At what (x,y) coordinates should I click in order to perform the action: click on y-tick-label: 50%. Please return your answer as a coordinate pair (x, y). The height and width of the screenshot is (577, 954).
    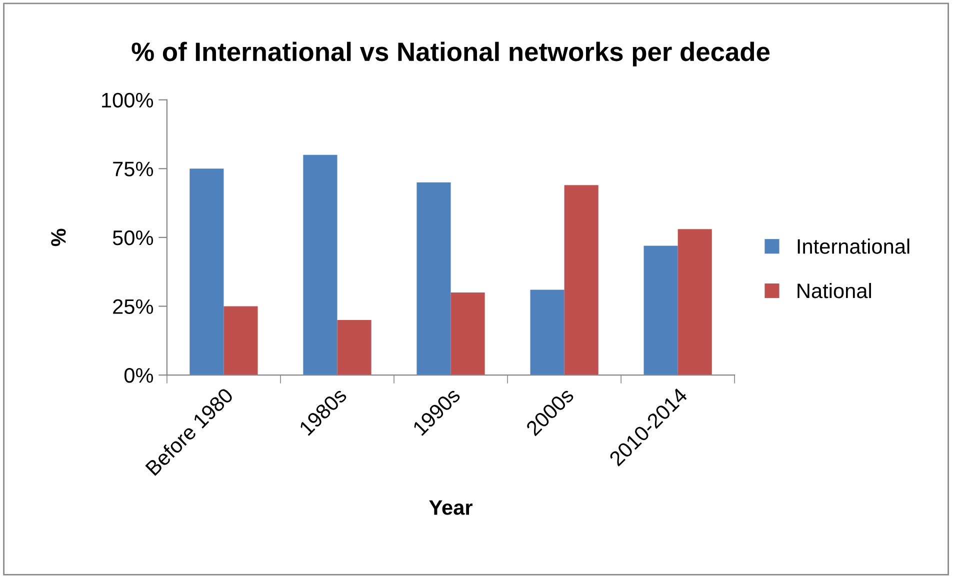
    Looking at the image, I should click on (133, 238).